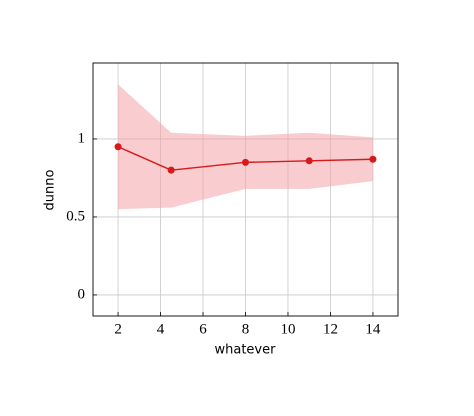  Describe the element at coordinates (246, 350) in the screenshot. I see `x-axis-label: whatever` at that location.